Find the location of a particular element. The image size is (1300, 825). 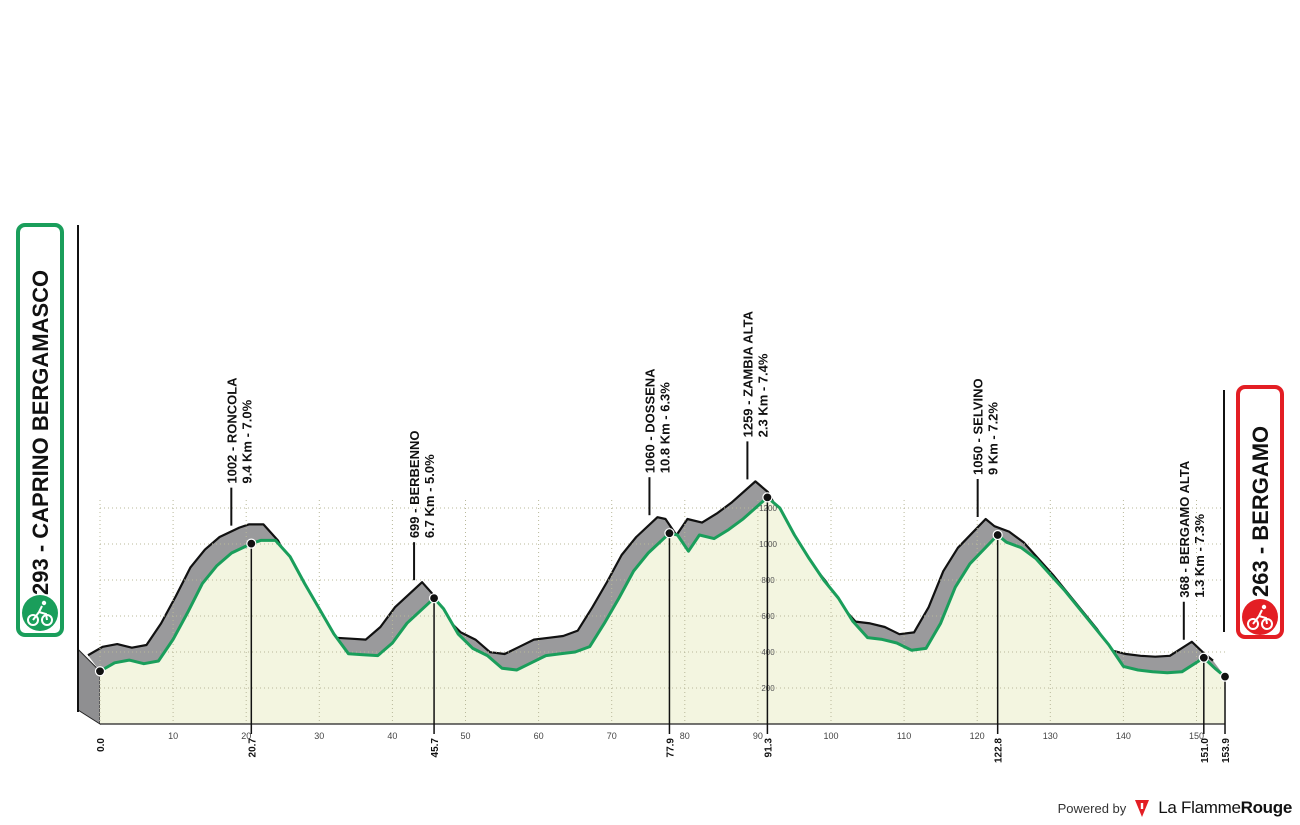

climb-name: 1060 - DOSSENA is located at coordinates (649, 420).